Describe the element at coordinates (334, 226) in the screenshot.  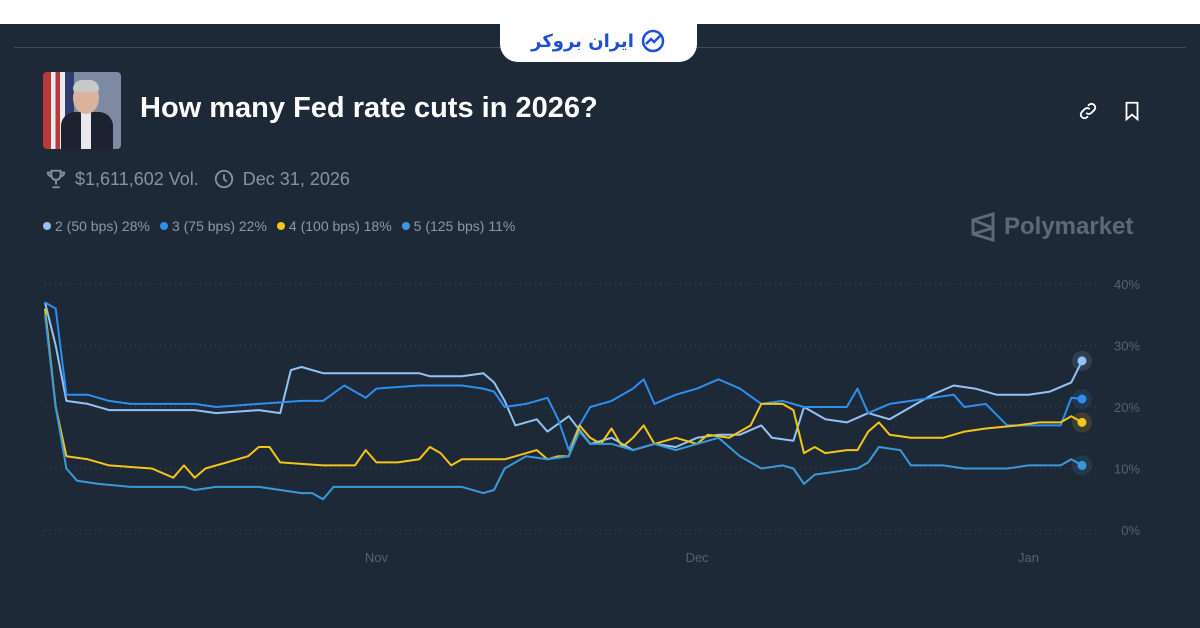
I see `legend-item: 4 (100 bps) 18%` at that location.